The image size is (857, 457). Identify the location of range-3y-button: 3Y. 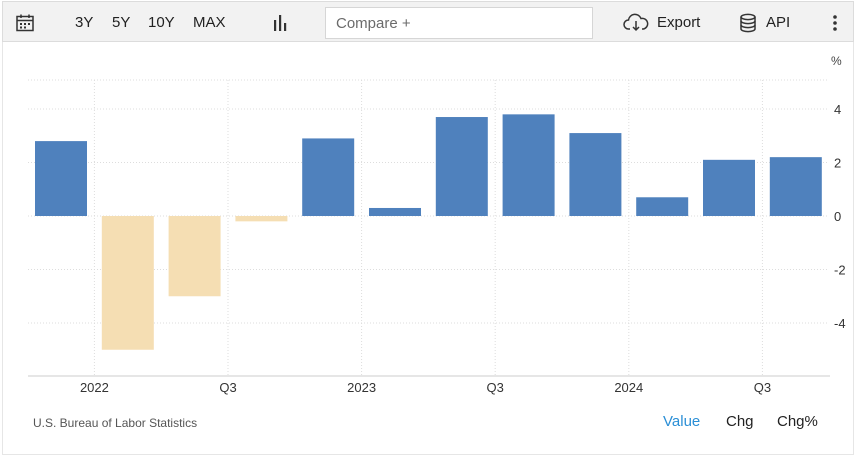
(84, 22).